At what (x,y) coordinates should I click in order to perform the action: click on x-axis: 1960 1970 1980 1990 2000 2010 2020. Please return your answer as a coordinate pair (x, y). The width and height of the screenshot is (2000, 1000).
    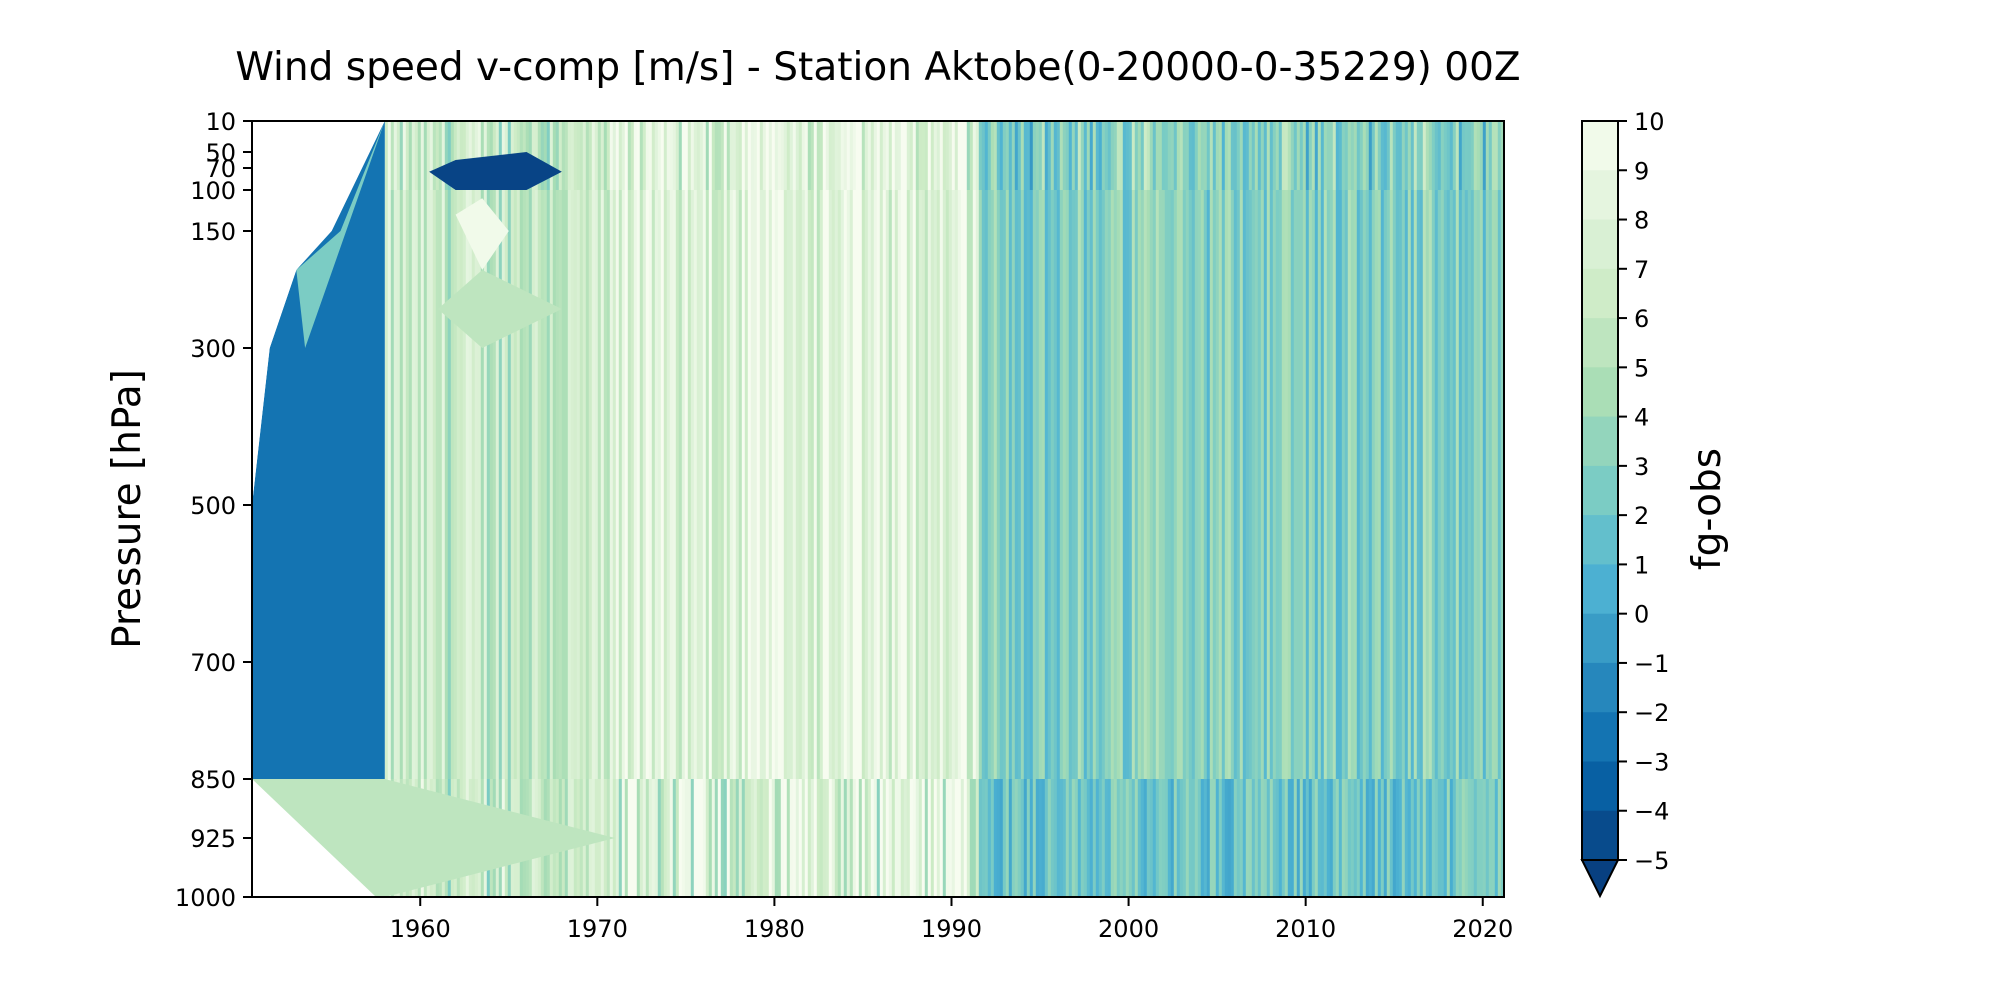
    Looking at the image, I should click on (951, 920).